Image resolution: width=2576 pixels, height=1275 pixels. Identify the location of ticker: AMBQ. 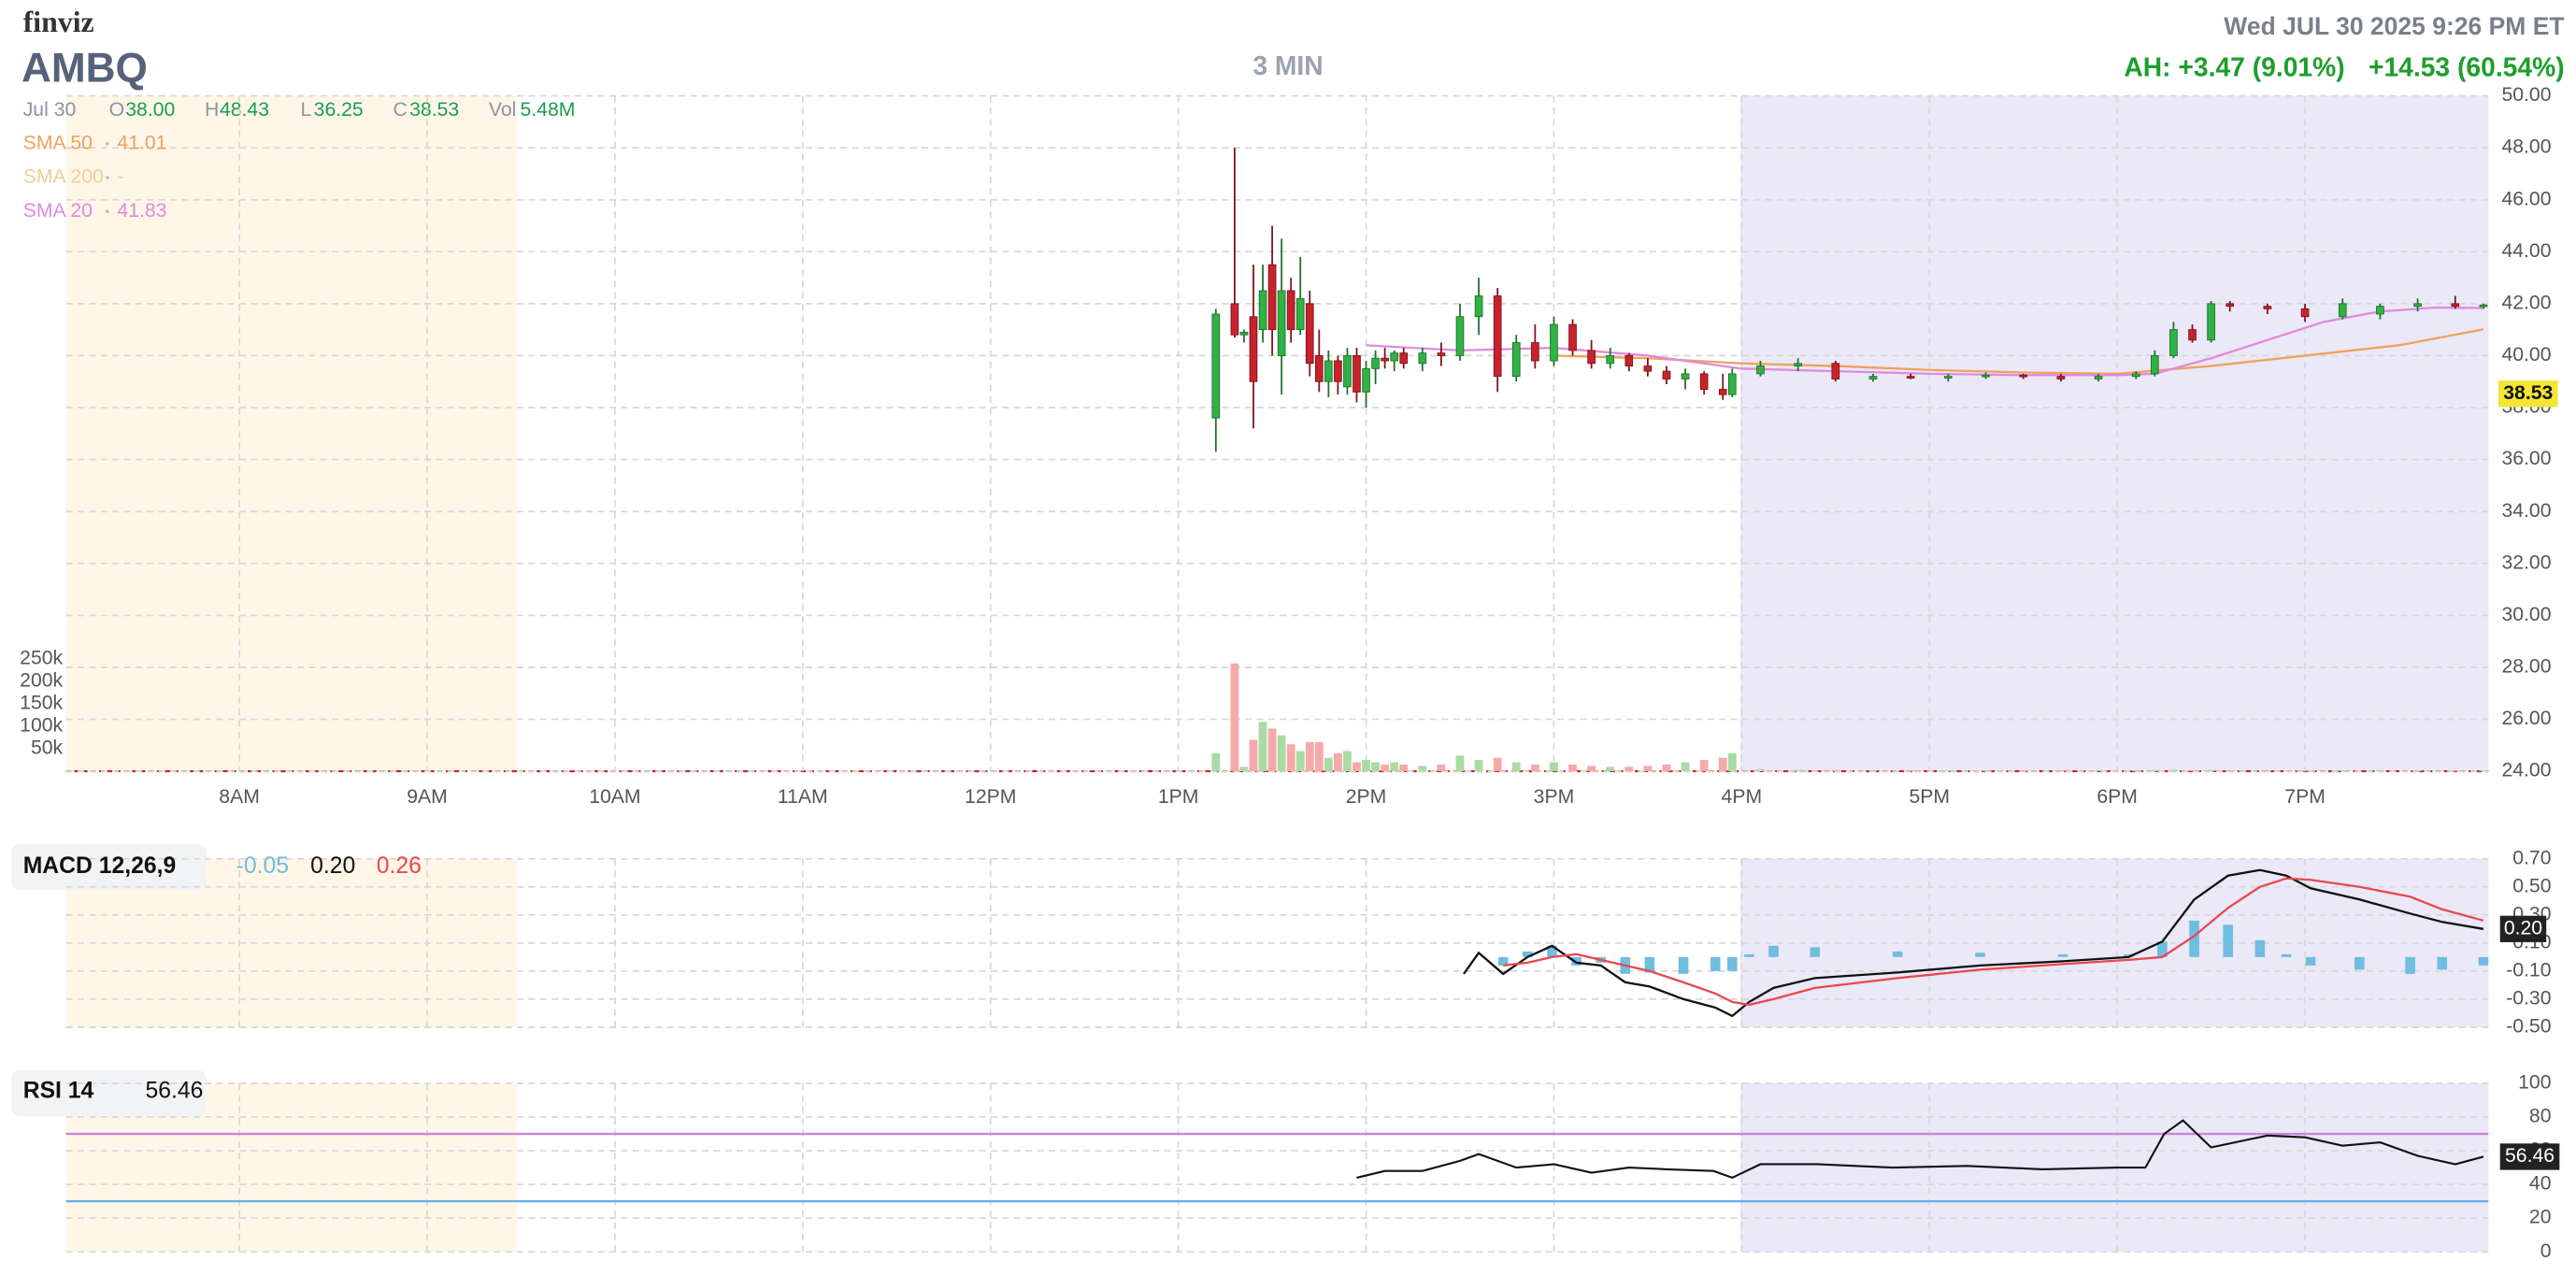
(84, 69).